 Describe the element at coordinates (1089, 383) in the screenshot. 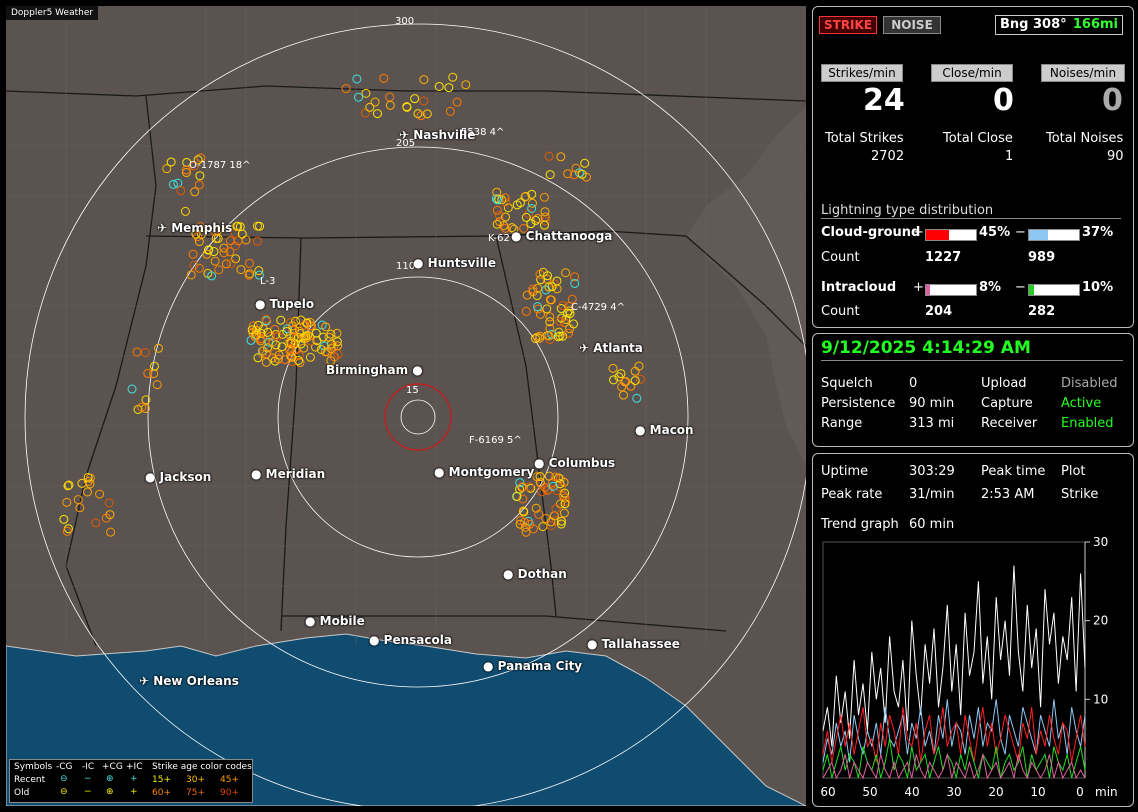

I see `upload-status: Disabled` at that location.